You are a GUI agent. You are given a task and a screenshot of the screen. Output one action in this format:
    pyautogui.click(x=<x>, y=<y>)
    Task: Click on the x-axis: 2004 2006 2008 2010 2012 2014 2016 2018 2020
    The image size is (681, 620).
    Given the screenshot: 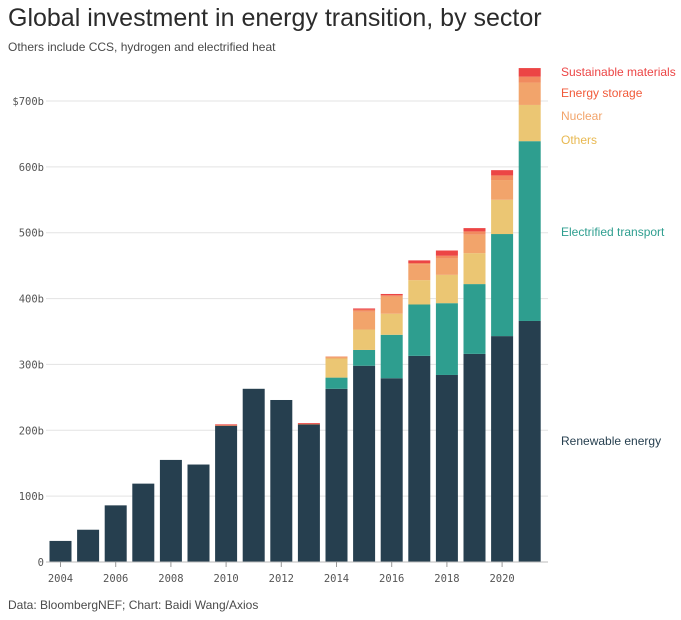 What is the action you would take?
    pyautogui.click(x=281, y=573)
    